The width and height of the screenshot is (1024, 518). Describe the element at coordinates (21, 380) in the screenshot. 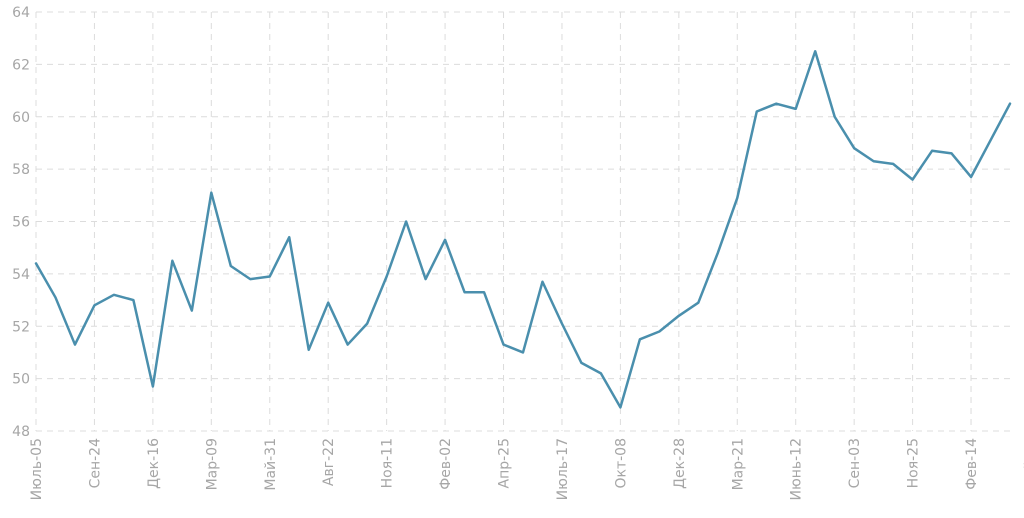

I see `y-tick-label: 50` at that location.